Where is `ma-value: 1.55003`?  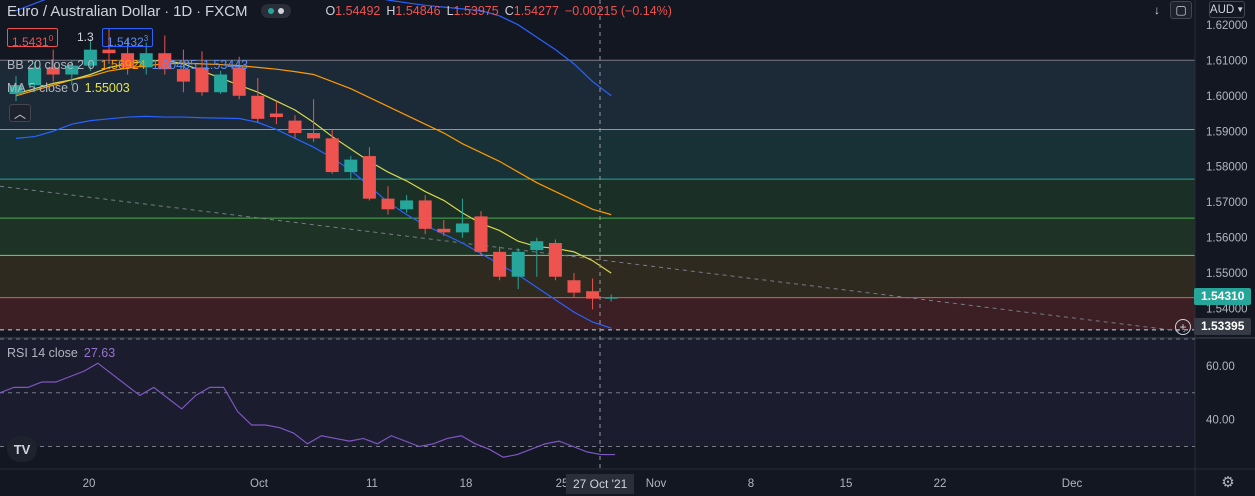
ma-value: 1.55003 is located at coordinates (107, 88).